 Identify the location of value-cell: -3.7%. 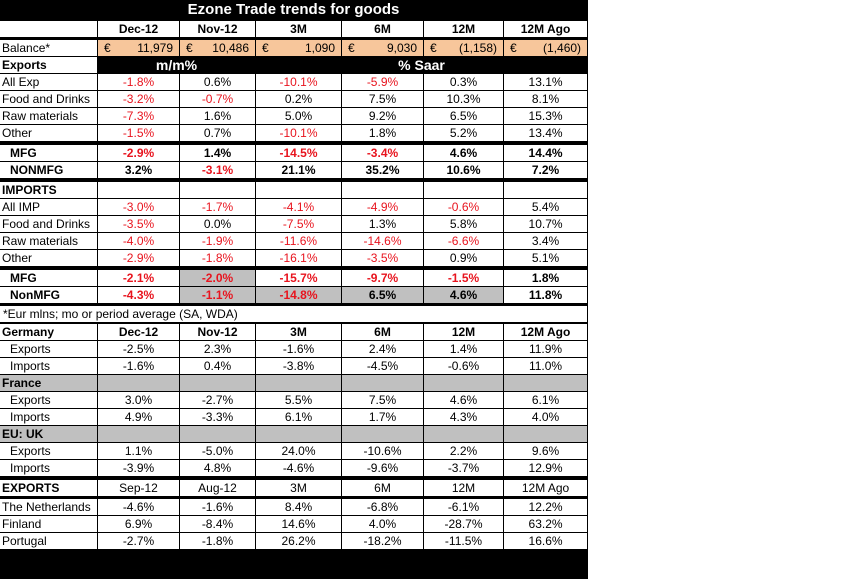
(464, 468).